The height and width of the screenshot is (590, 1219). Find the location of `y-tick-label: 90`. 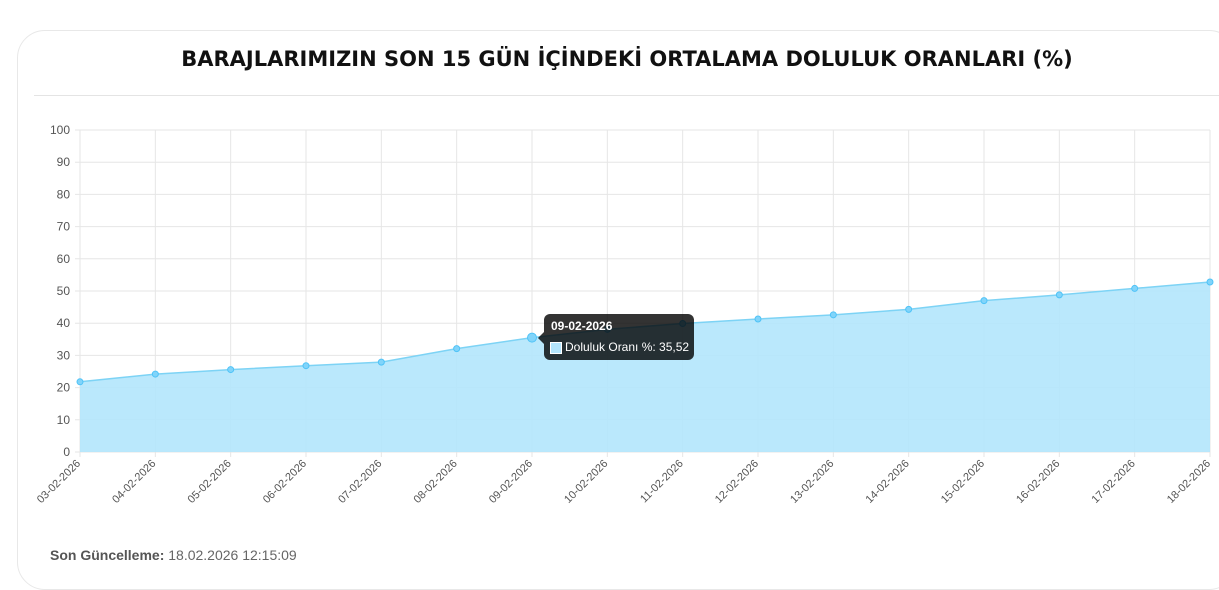

y-tick-label: 90 is located at coordinates (64, 162).